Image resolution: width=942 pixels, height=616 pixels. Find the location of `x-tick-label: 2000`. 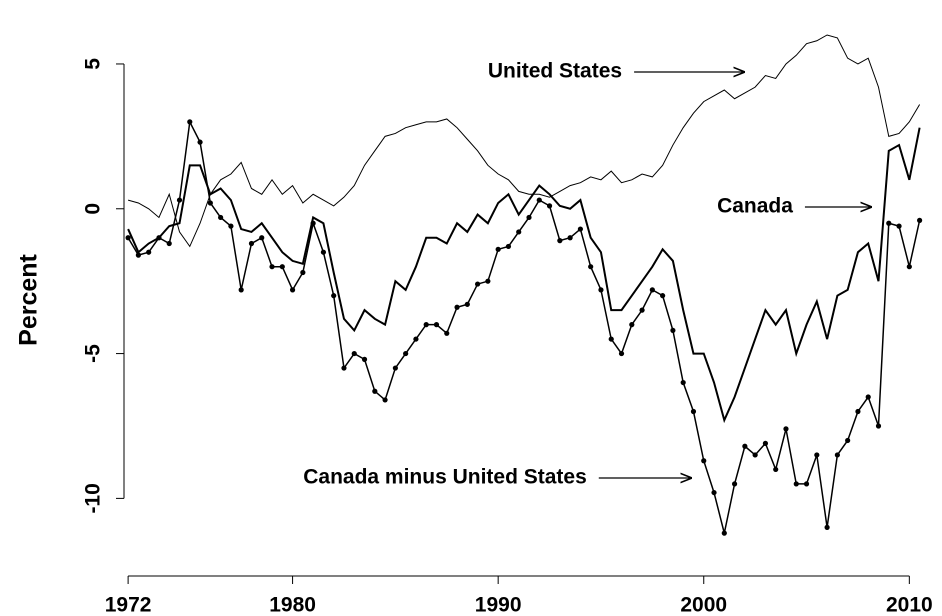

x-tick-label: 2000 is located at coordinates (703, 605).